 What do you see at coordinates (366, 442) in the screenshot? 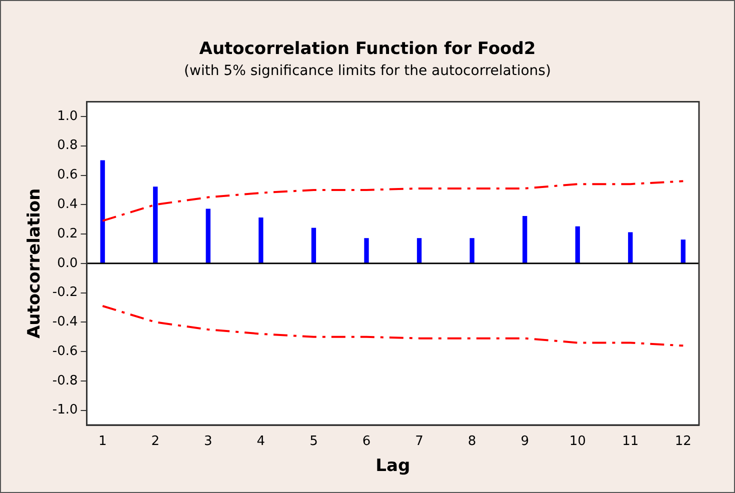
I see `x-tick-label: 6` at bounding box center [366, 442].